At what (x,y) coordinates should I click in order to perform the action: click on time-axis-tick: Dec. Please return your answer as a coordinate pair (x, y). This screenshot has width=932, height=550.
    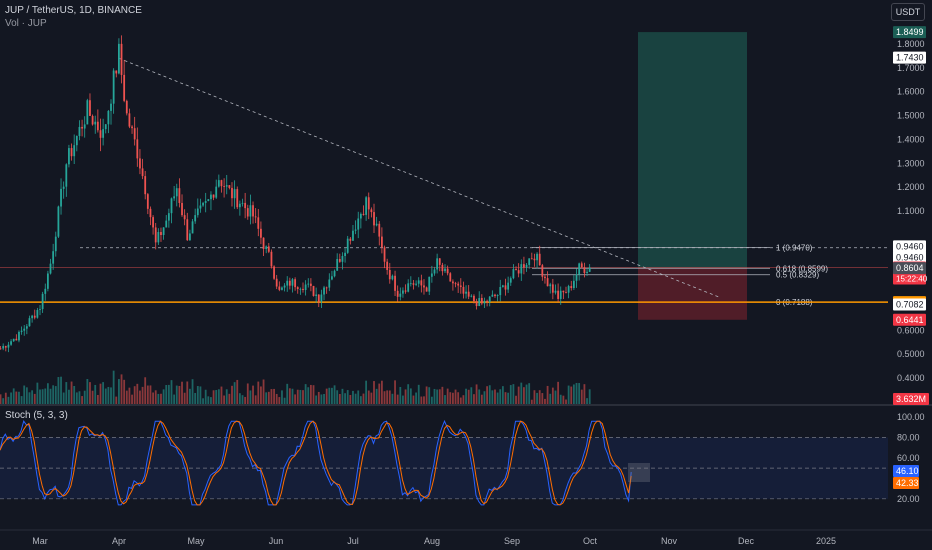
    Looking at the image, I should click on (746, 541).